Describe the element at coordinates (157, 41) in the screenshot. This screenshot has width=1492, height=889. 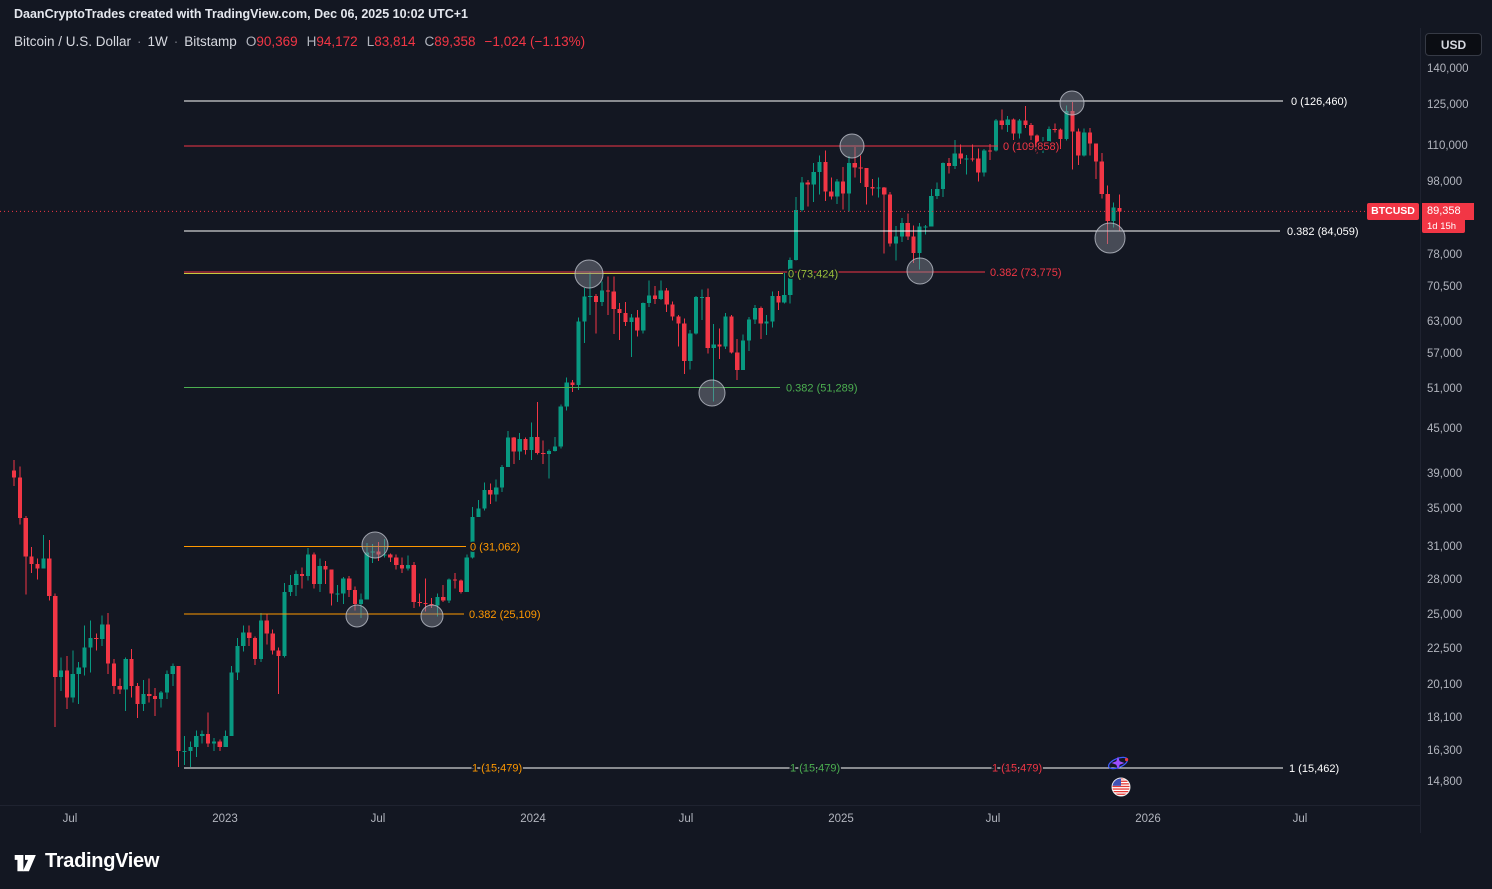
I see `interval-label: 1W` at that location.